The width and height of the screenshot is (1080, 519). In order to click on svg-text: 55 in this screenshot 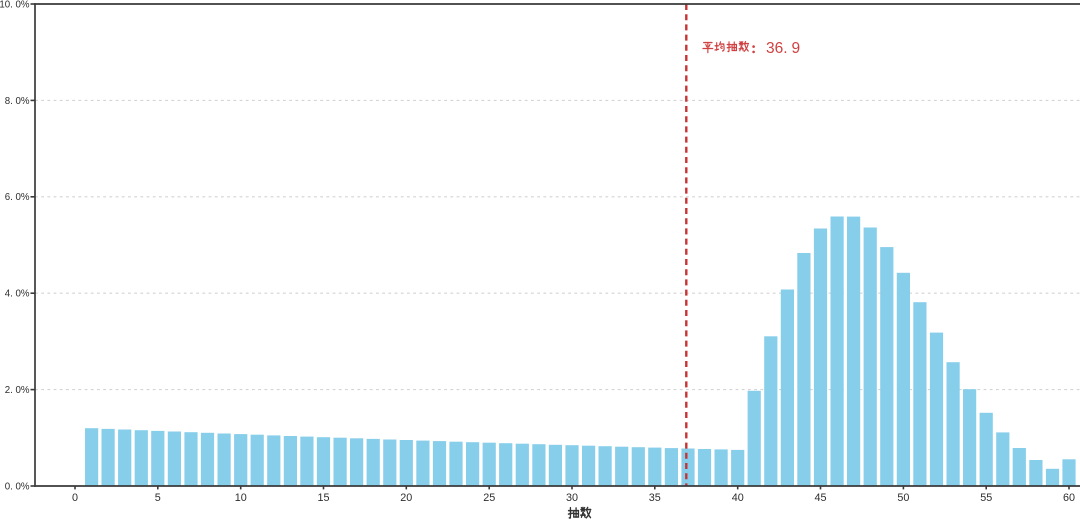, I will do `click(986, 498)`.